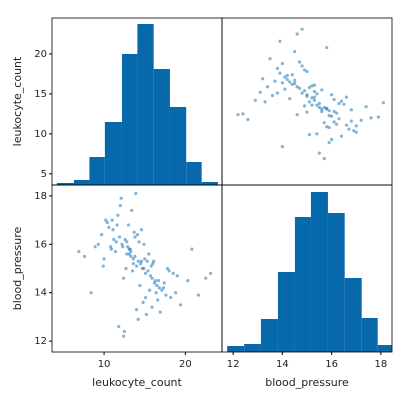 The image size is (410, 401). What do you see at coordinates (40, 94) in the screenshot?
I see `y-tick-label: 15` at bounding box center [40, 94].